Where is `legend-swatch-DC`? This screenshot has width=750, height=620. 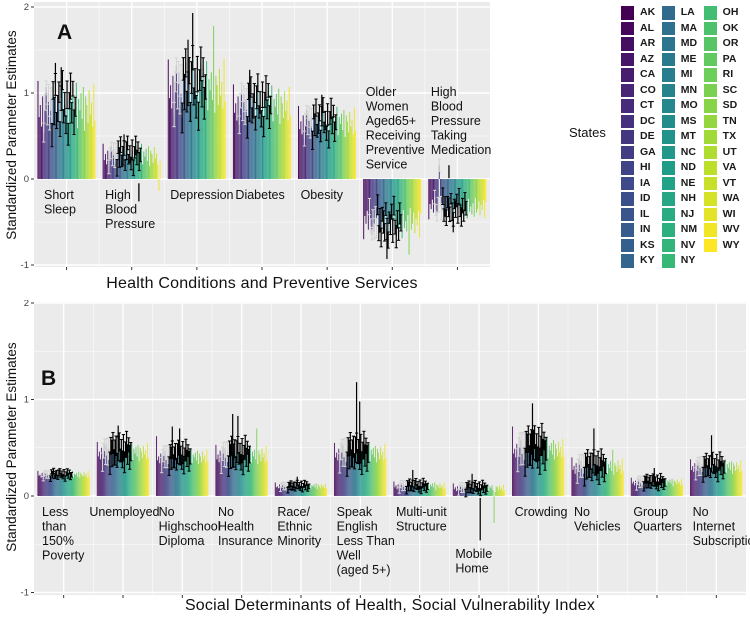
legend-swatch-DC is located at coordinates (627, 121).